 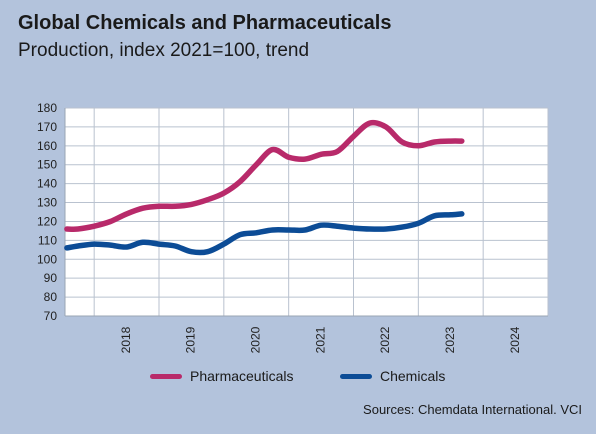 I want to click on legend-item-pharmaceuticals: Pharmaceuticals, so click(x=222, y=376).